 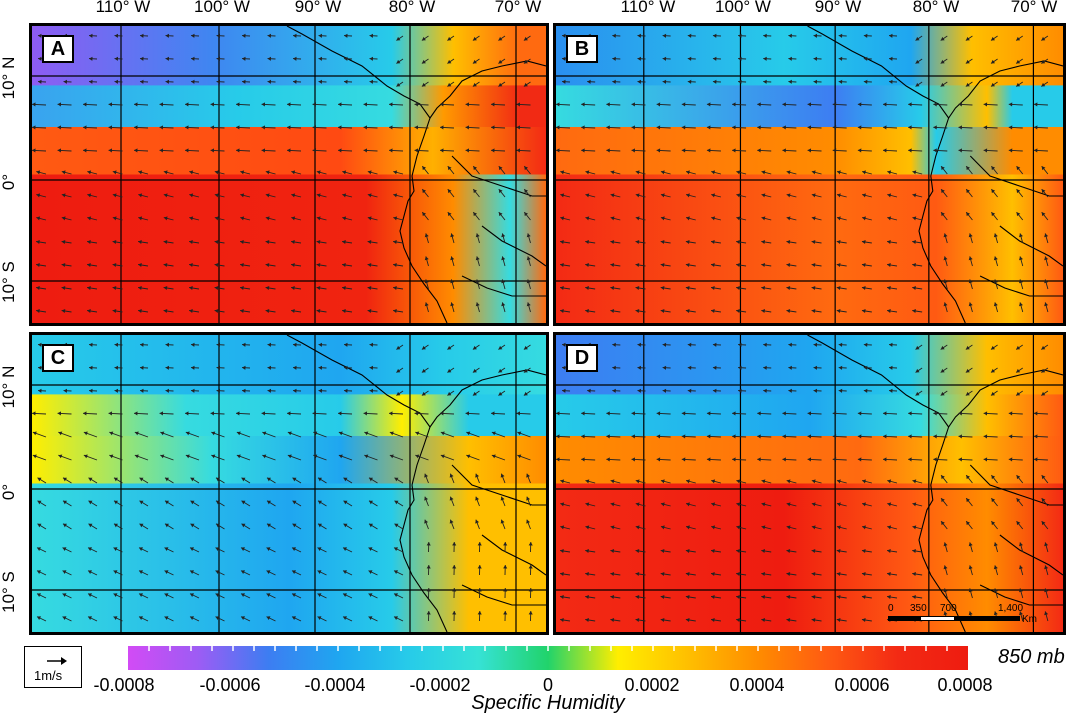 What do you see at coordinates (9, 592) in the screenshot?
I see `lat-label-2-lower: 10° S` at bounding box center [9, 592].